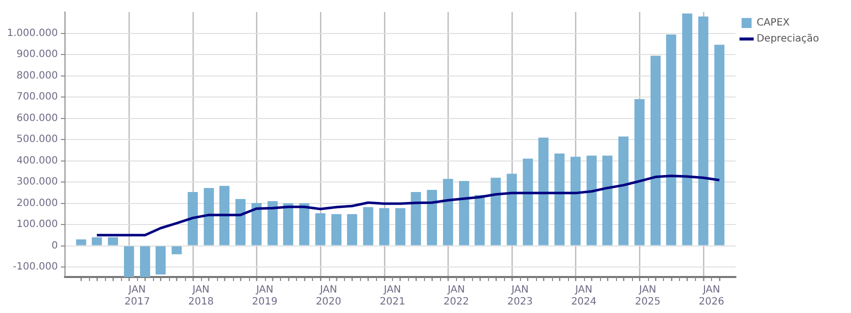  Describe the element at coordinates (265, 296) in the screenshot. I see `x-tick-label: JAN 2019` at that location.